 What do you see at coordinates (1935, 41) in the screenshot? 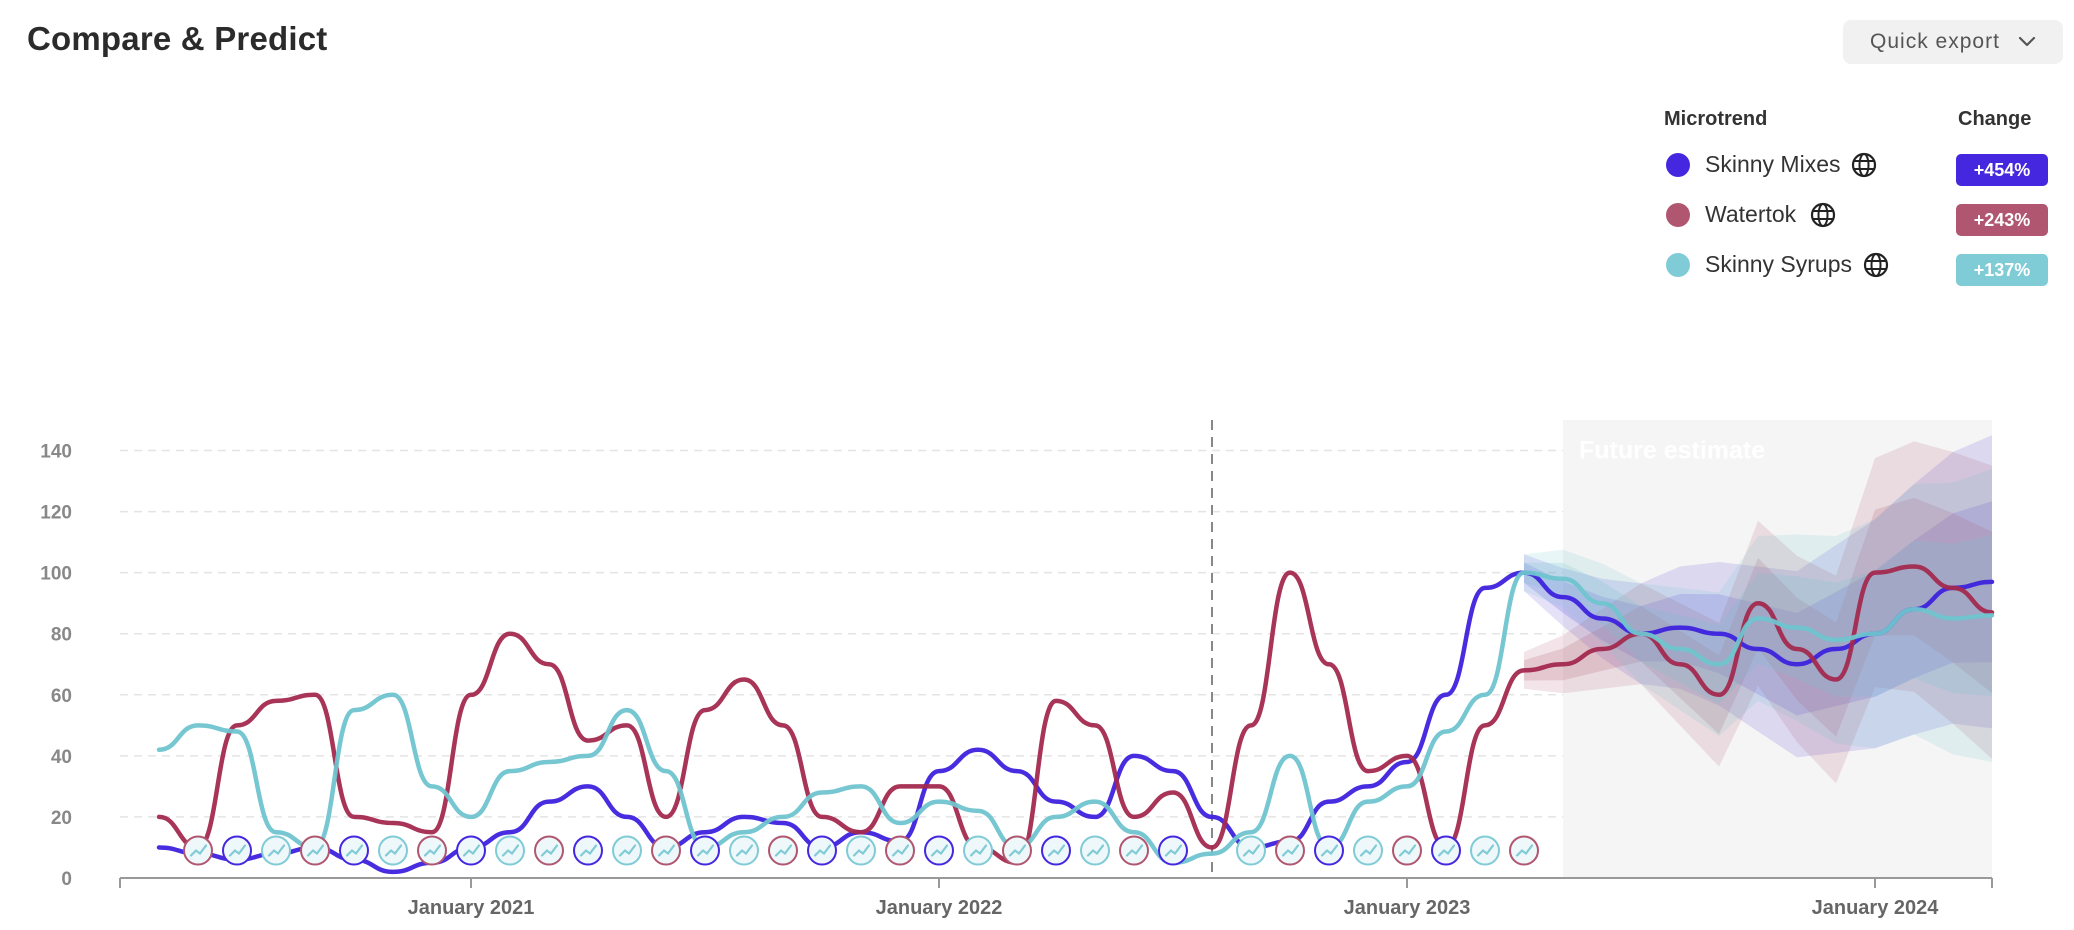
I see `quick-export-label: Quick export` at bounding box center [1935, 41].